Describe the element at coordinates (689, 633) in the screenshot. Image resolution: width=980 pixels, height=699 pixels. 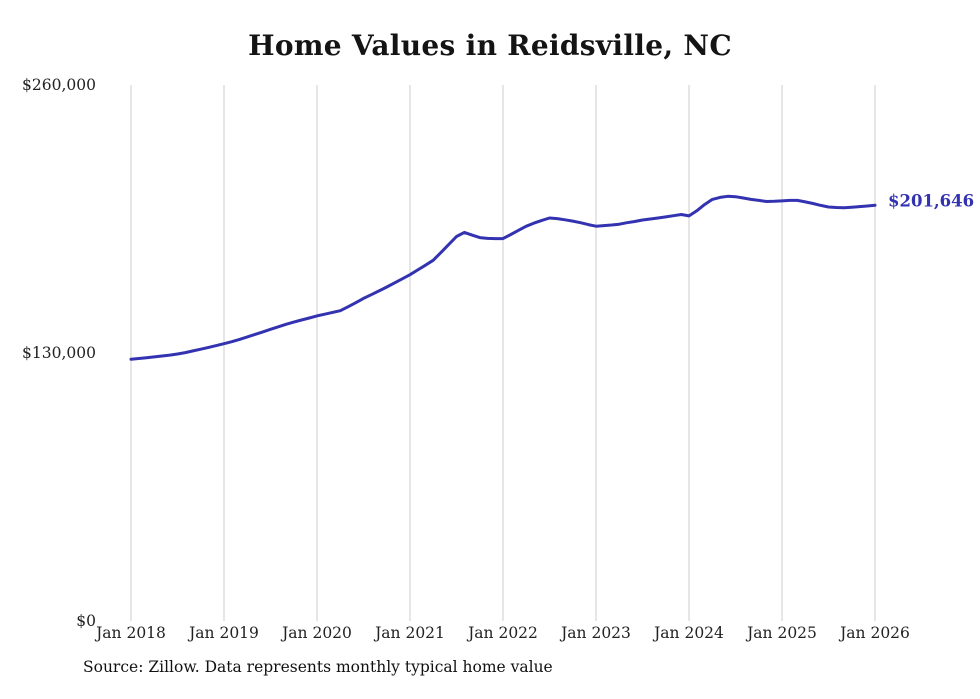
I see `x-tick-label: Jan 2024` at that location.